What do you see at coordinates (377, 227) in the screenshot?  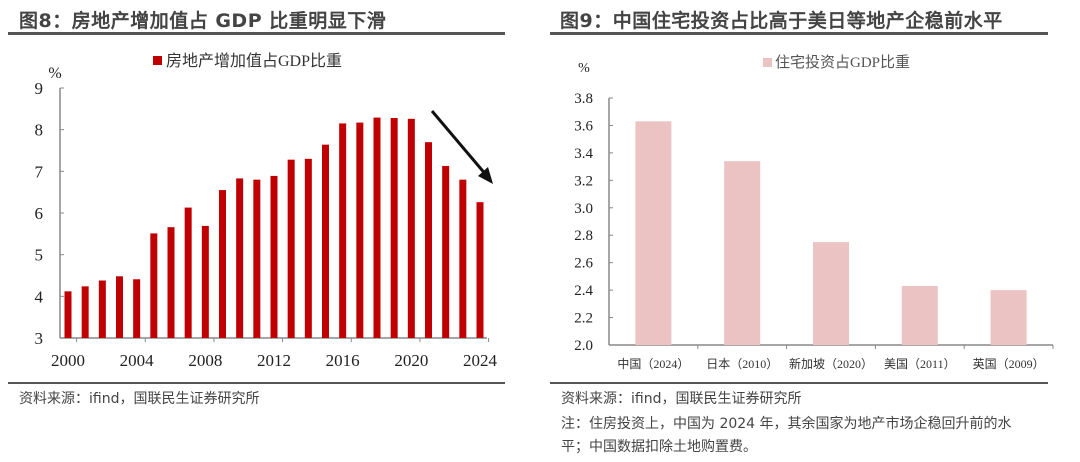 I see `left-bar-2018` at bounding box center [377, 227].